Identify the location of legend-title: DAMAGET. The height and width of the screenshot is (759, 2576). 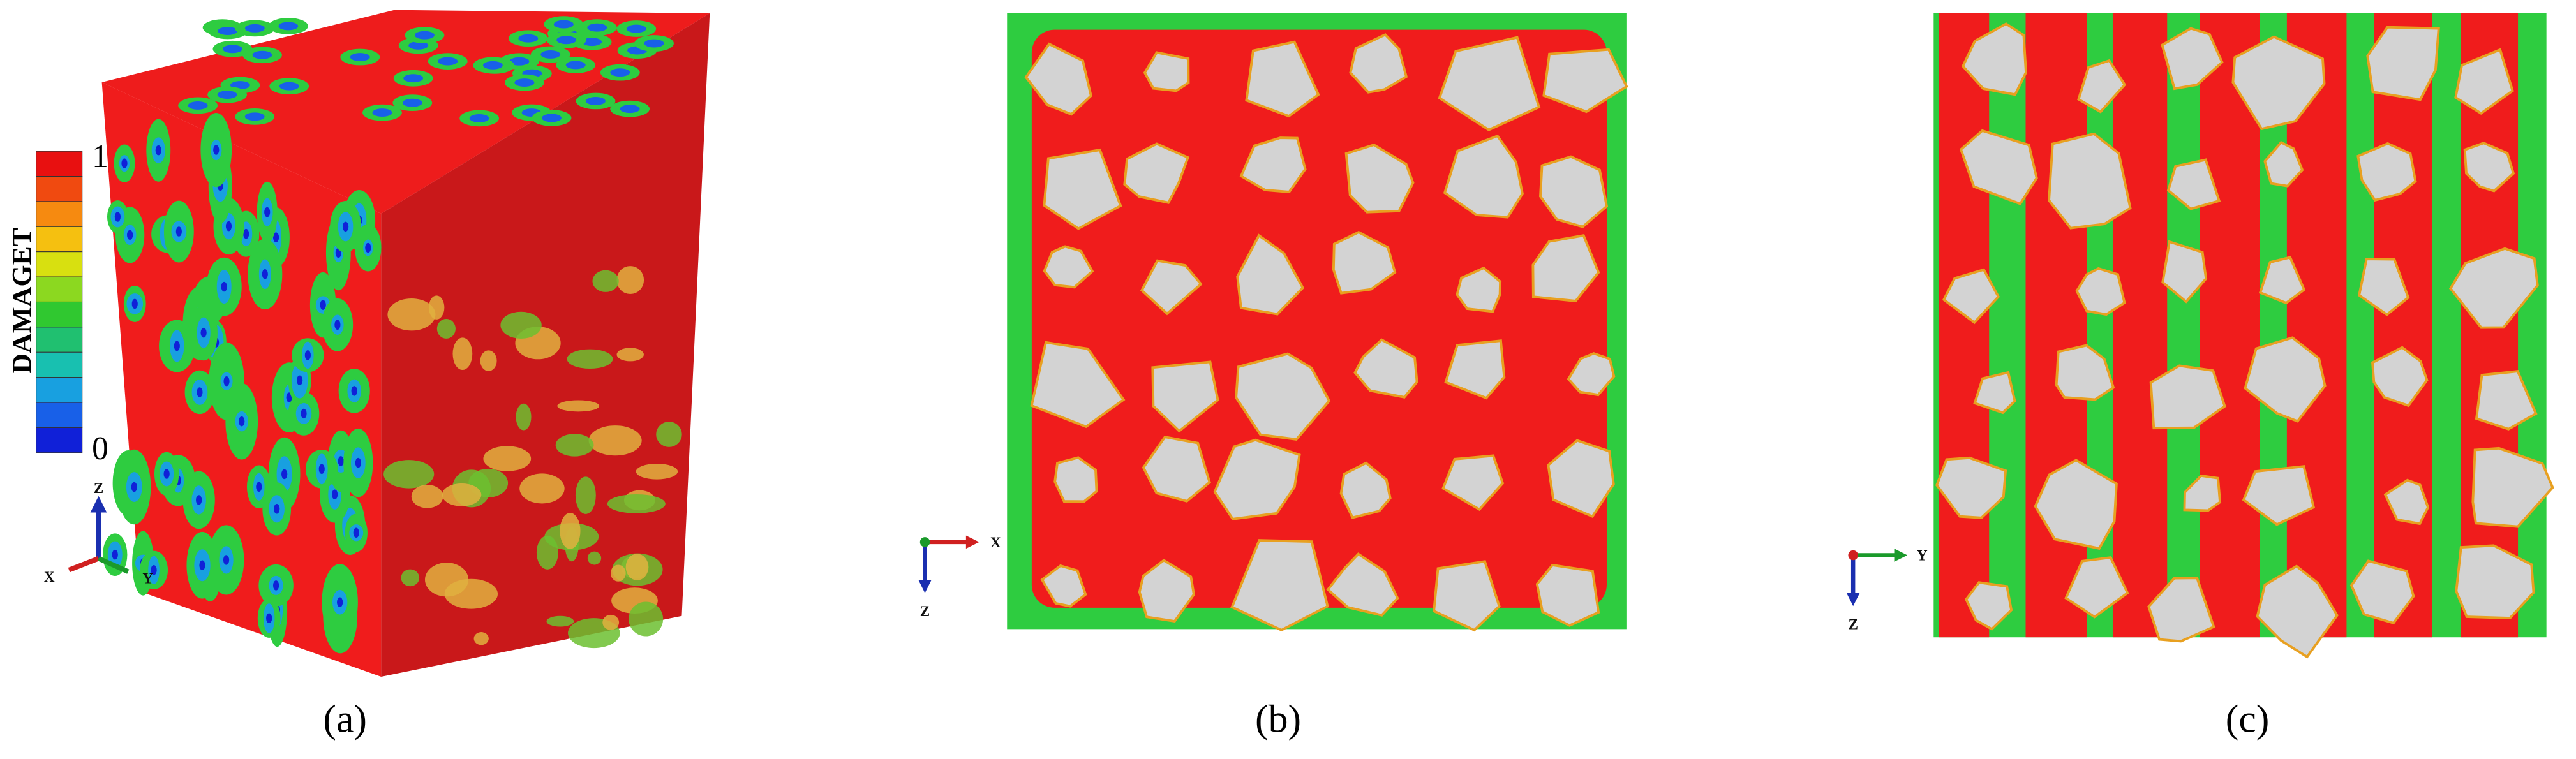
(22, 300).